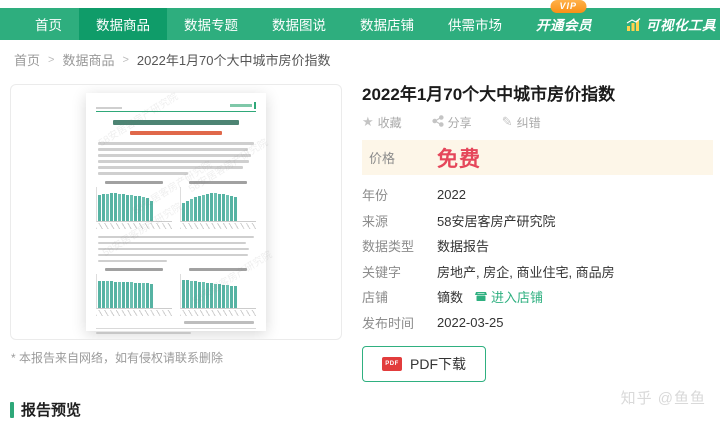 The image size is (720, 422). I want to click on detail-label: 发布时间, so click(388, 323).